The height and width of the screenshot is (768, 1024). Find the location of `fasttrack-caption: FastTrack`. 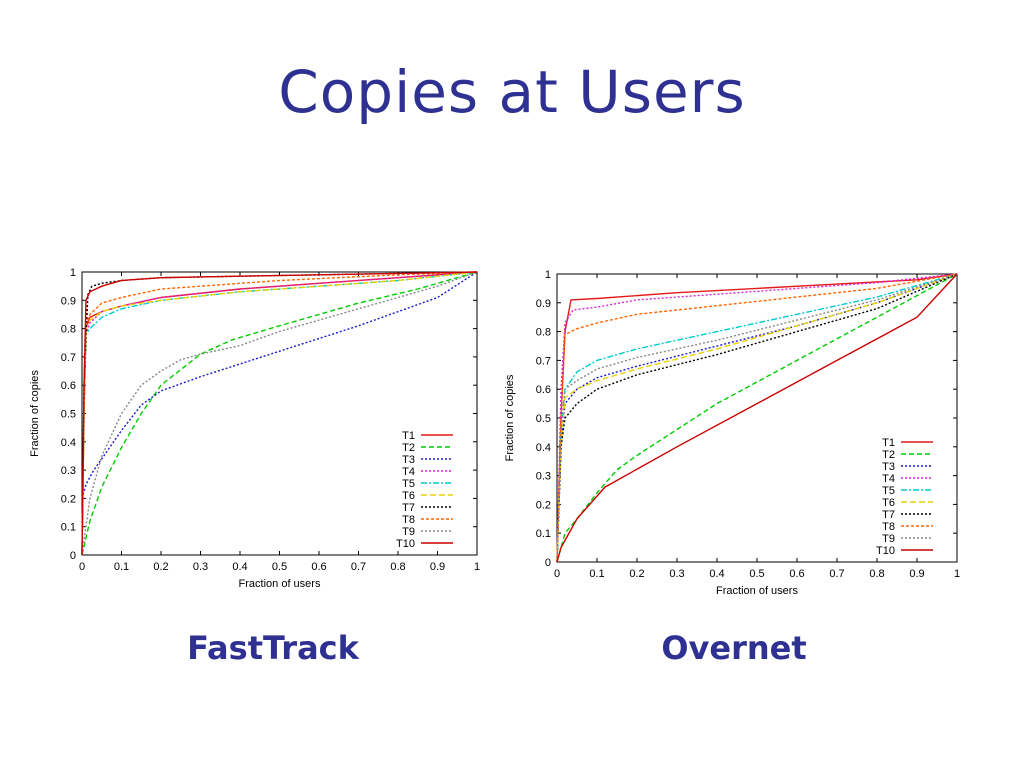

fasttrack-caption: FastTrack is located at coordinates (273, 648).